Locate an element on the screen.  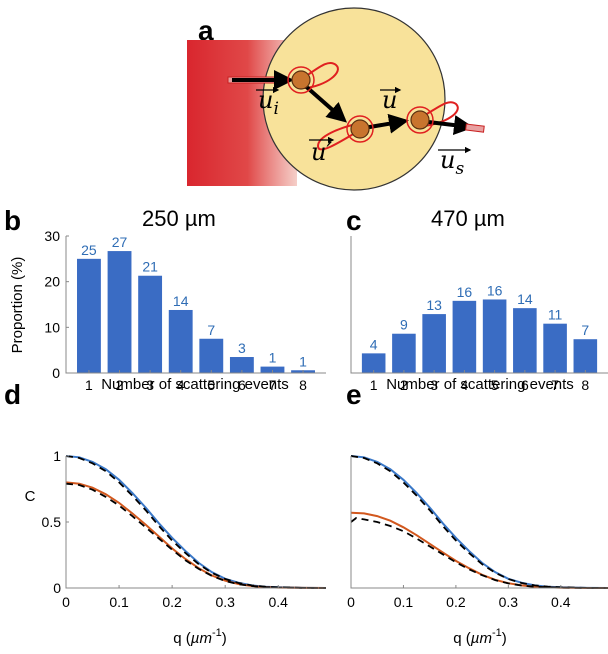
panel-c-data-label-4: 16 is located at coordinates (465, 292).